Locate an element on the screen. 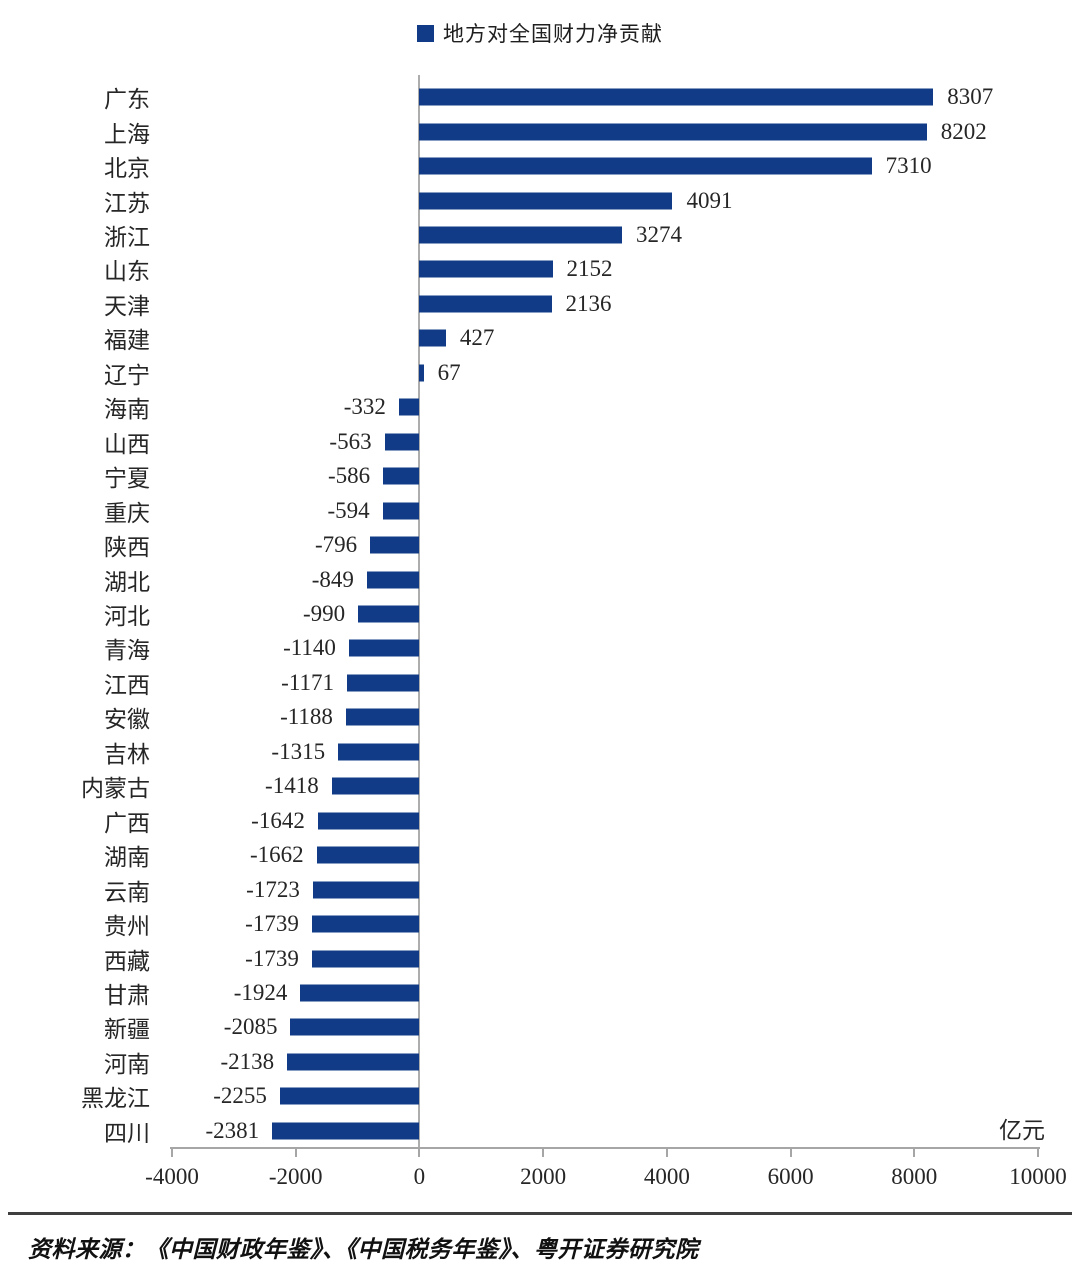 This screenshot has height=1282, width=1080. tick-label: 4000 is located at coordinates (666, 1176).